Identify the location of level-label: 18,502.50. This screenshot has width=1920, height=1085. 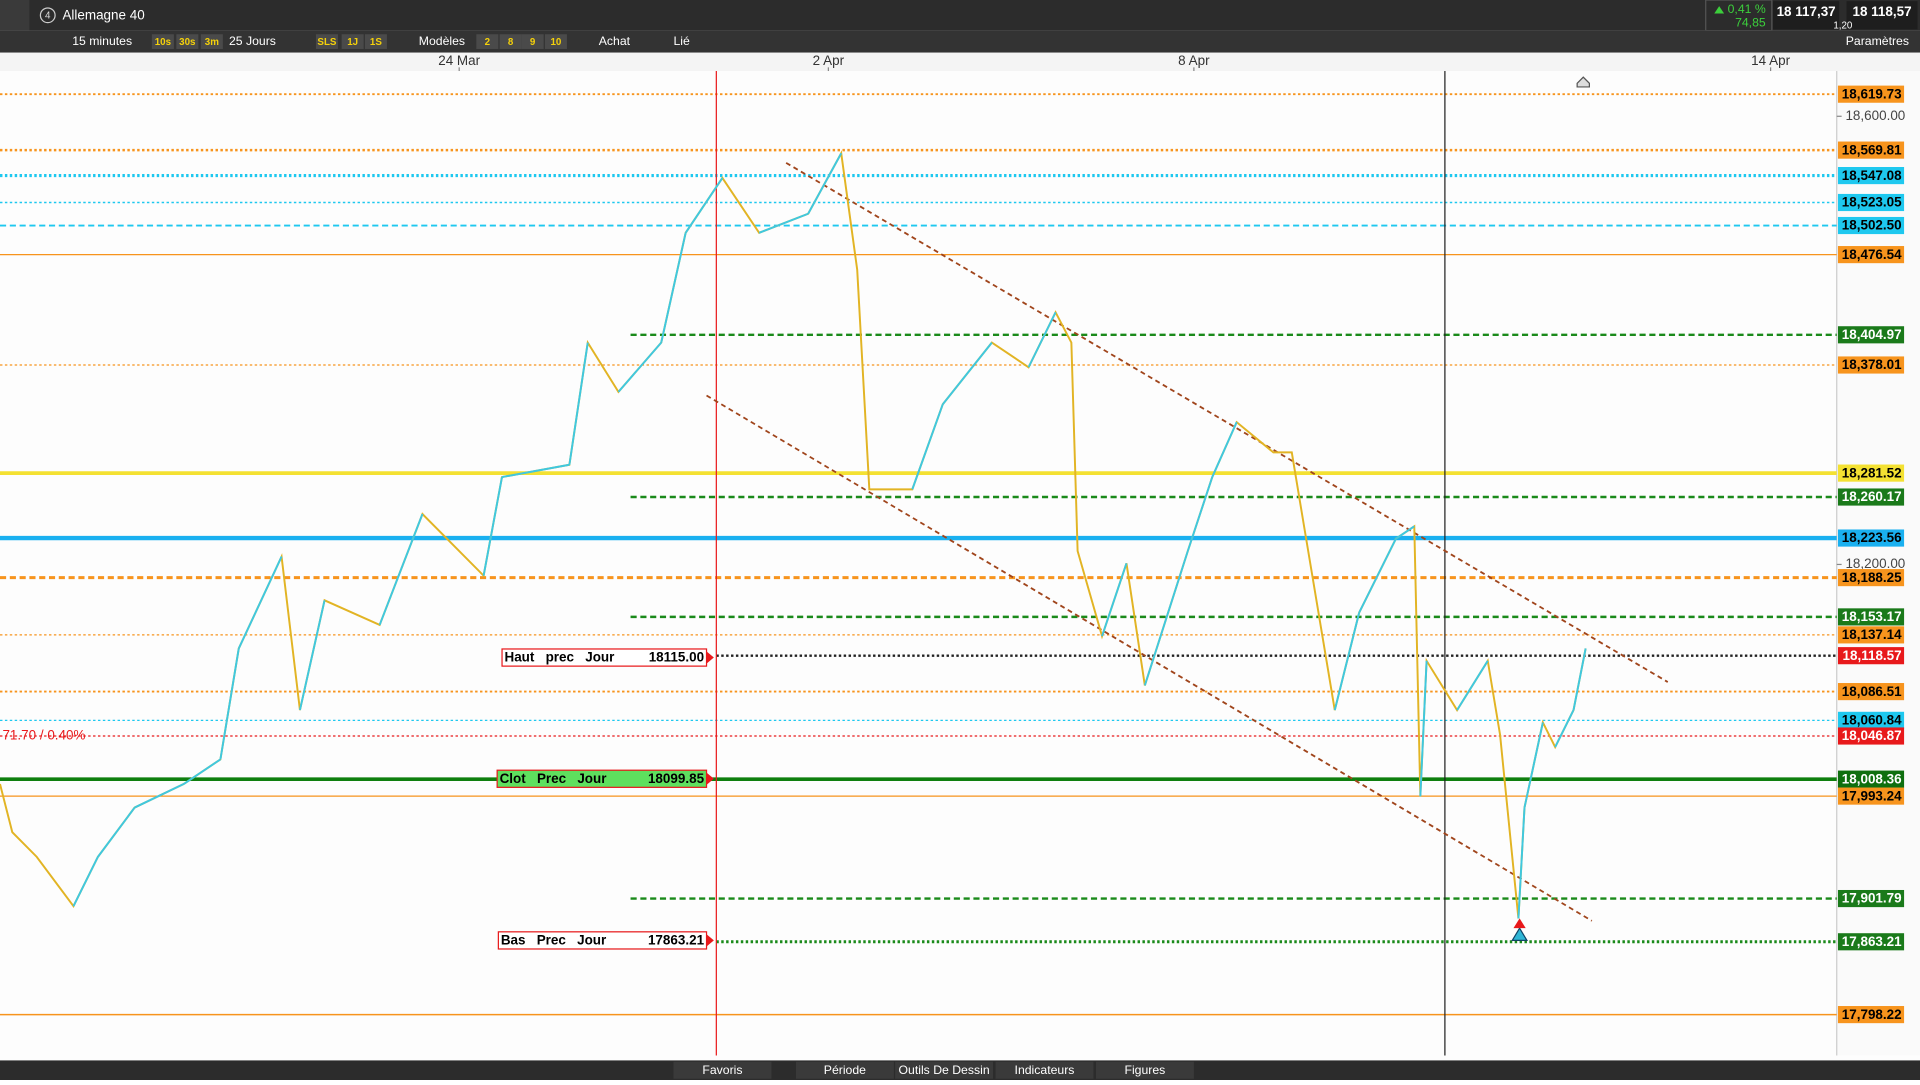
(1872, 225).